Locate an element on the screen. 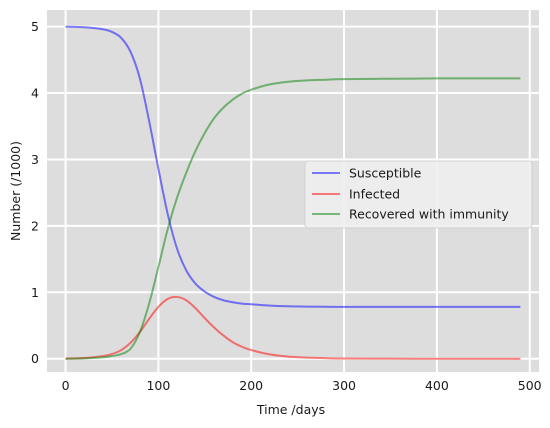 The width and height of the screenshot is (550, 428). x-tick-label: 400 is located at coordinates (437, 385).